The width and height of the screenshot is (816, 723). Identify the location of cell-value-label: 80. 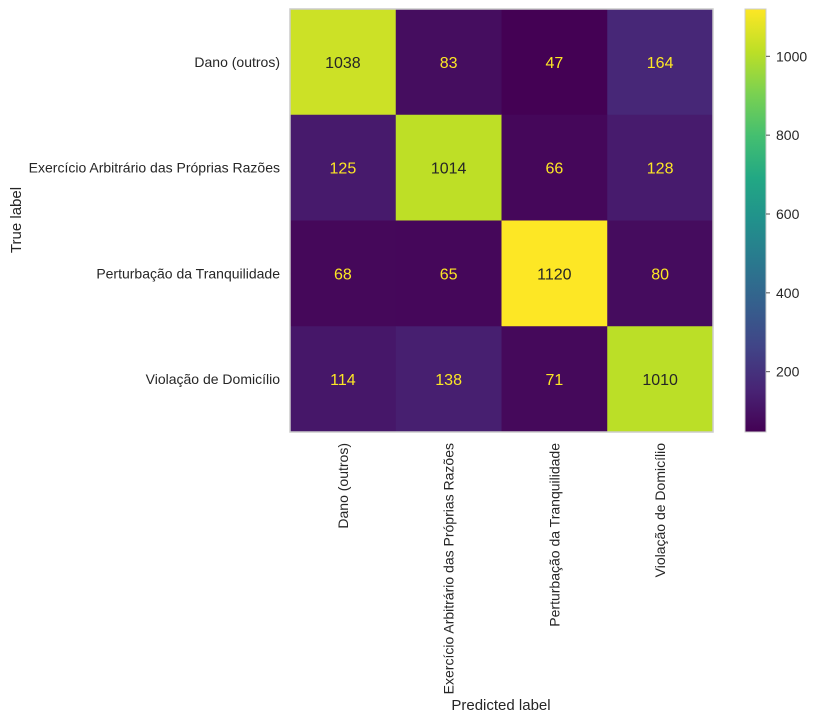
(660, 274).